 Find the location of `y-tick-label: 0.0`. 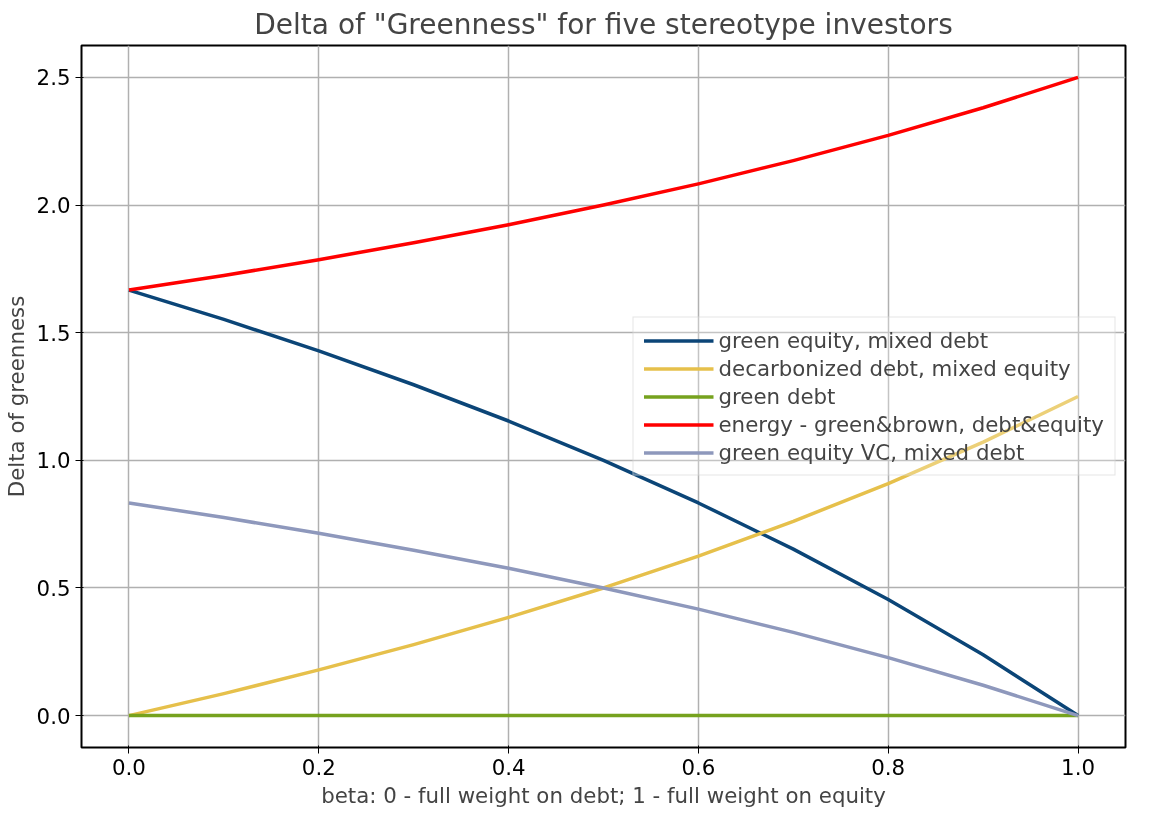

y-tick-label: 0.0 is located at coordinates (53, 716).